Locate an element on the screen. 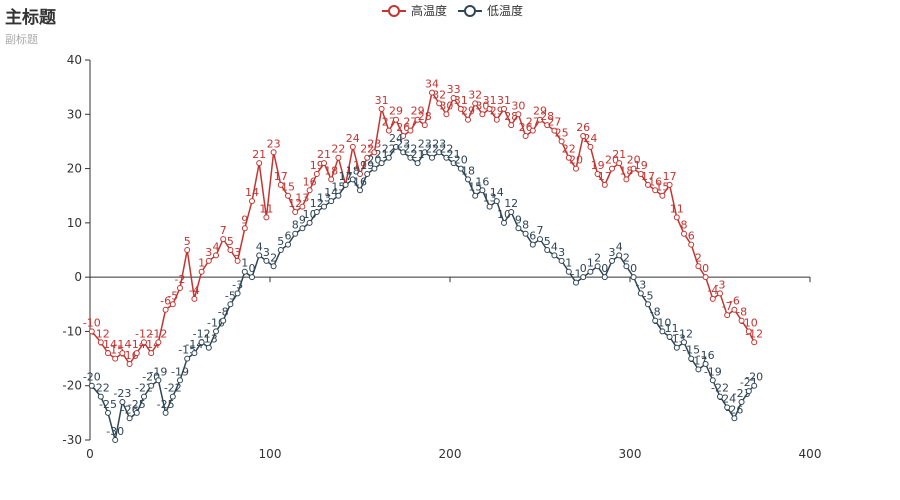  data-label: -6 is located at coordinates (734, 301).